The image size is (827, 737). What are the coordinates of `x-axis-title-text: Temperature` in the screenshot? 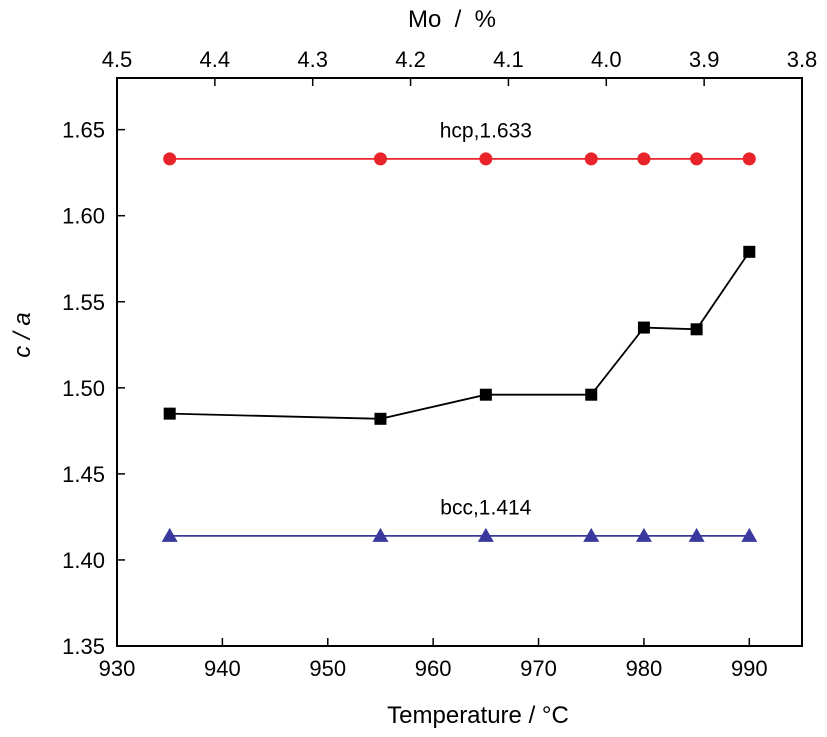 It's located at (454, 715).